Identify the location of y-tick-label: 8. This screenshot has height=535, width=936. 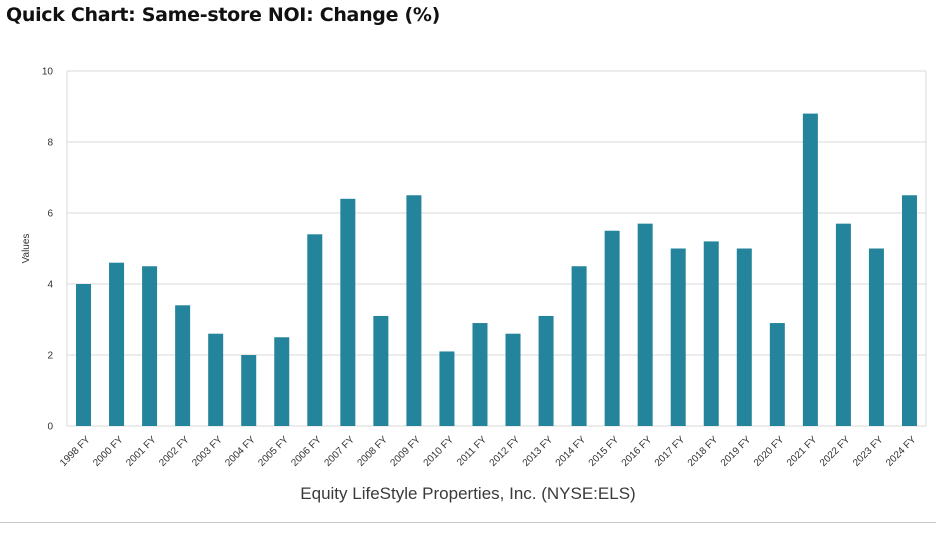
(50, 143).